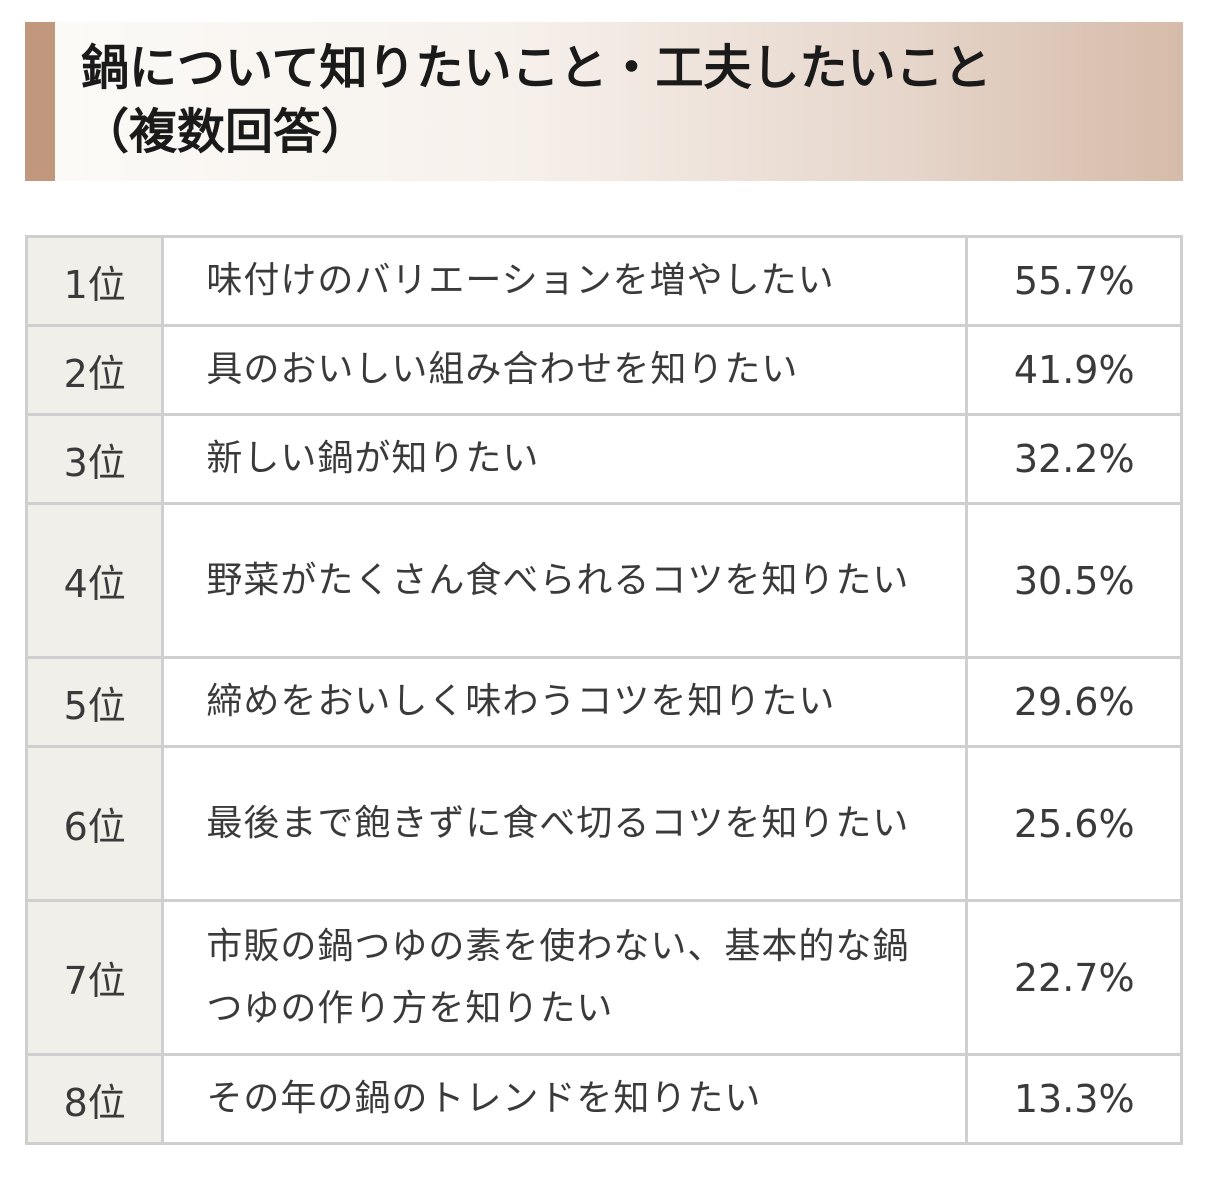  What do you see at coordinates (94, 370) in the screenshot?
I see `rank-cell: 2位` at bounding box center [94, 370].